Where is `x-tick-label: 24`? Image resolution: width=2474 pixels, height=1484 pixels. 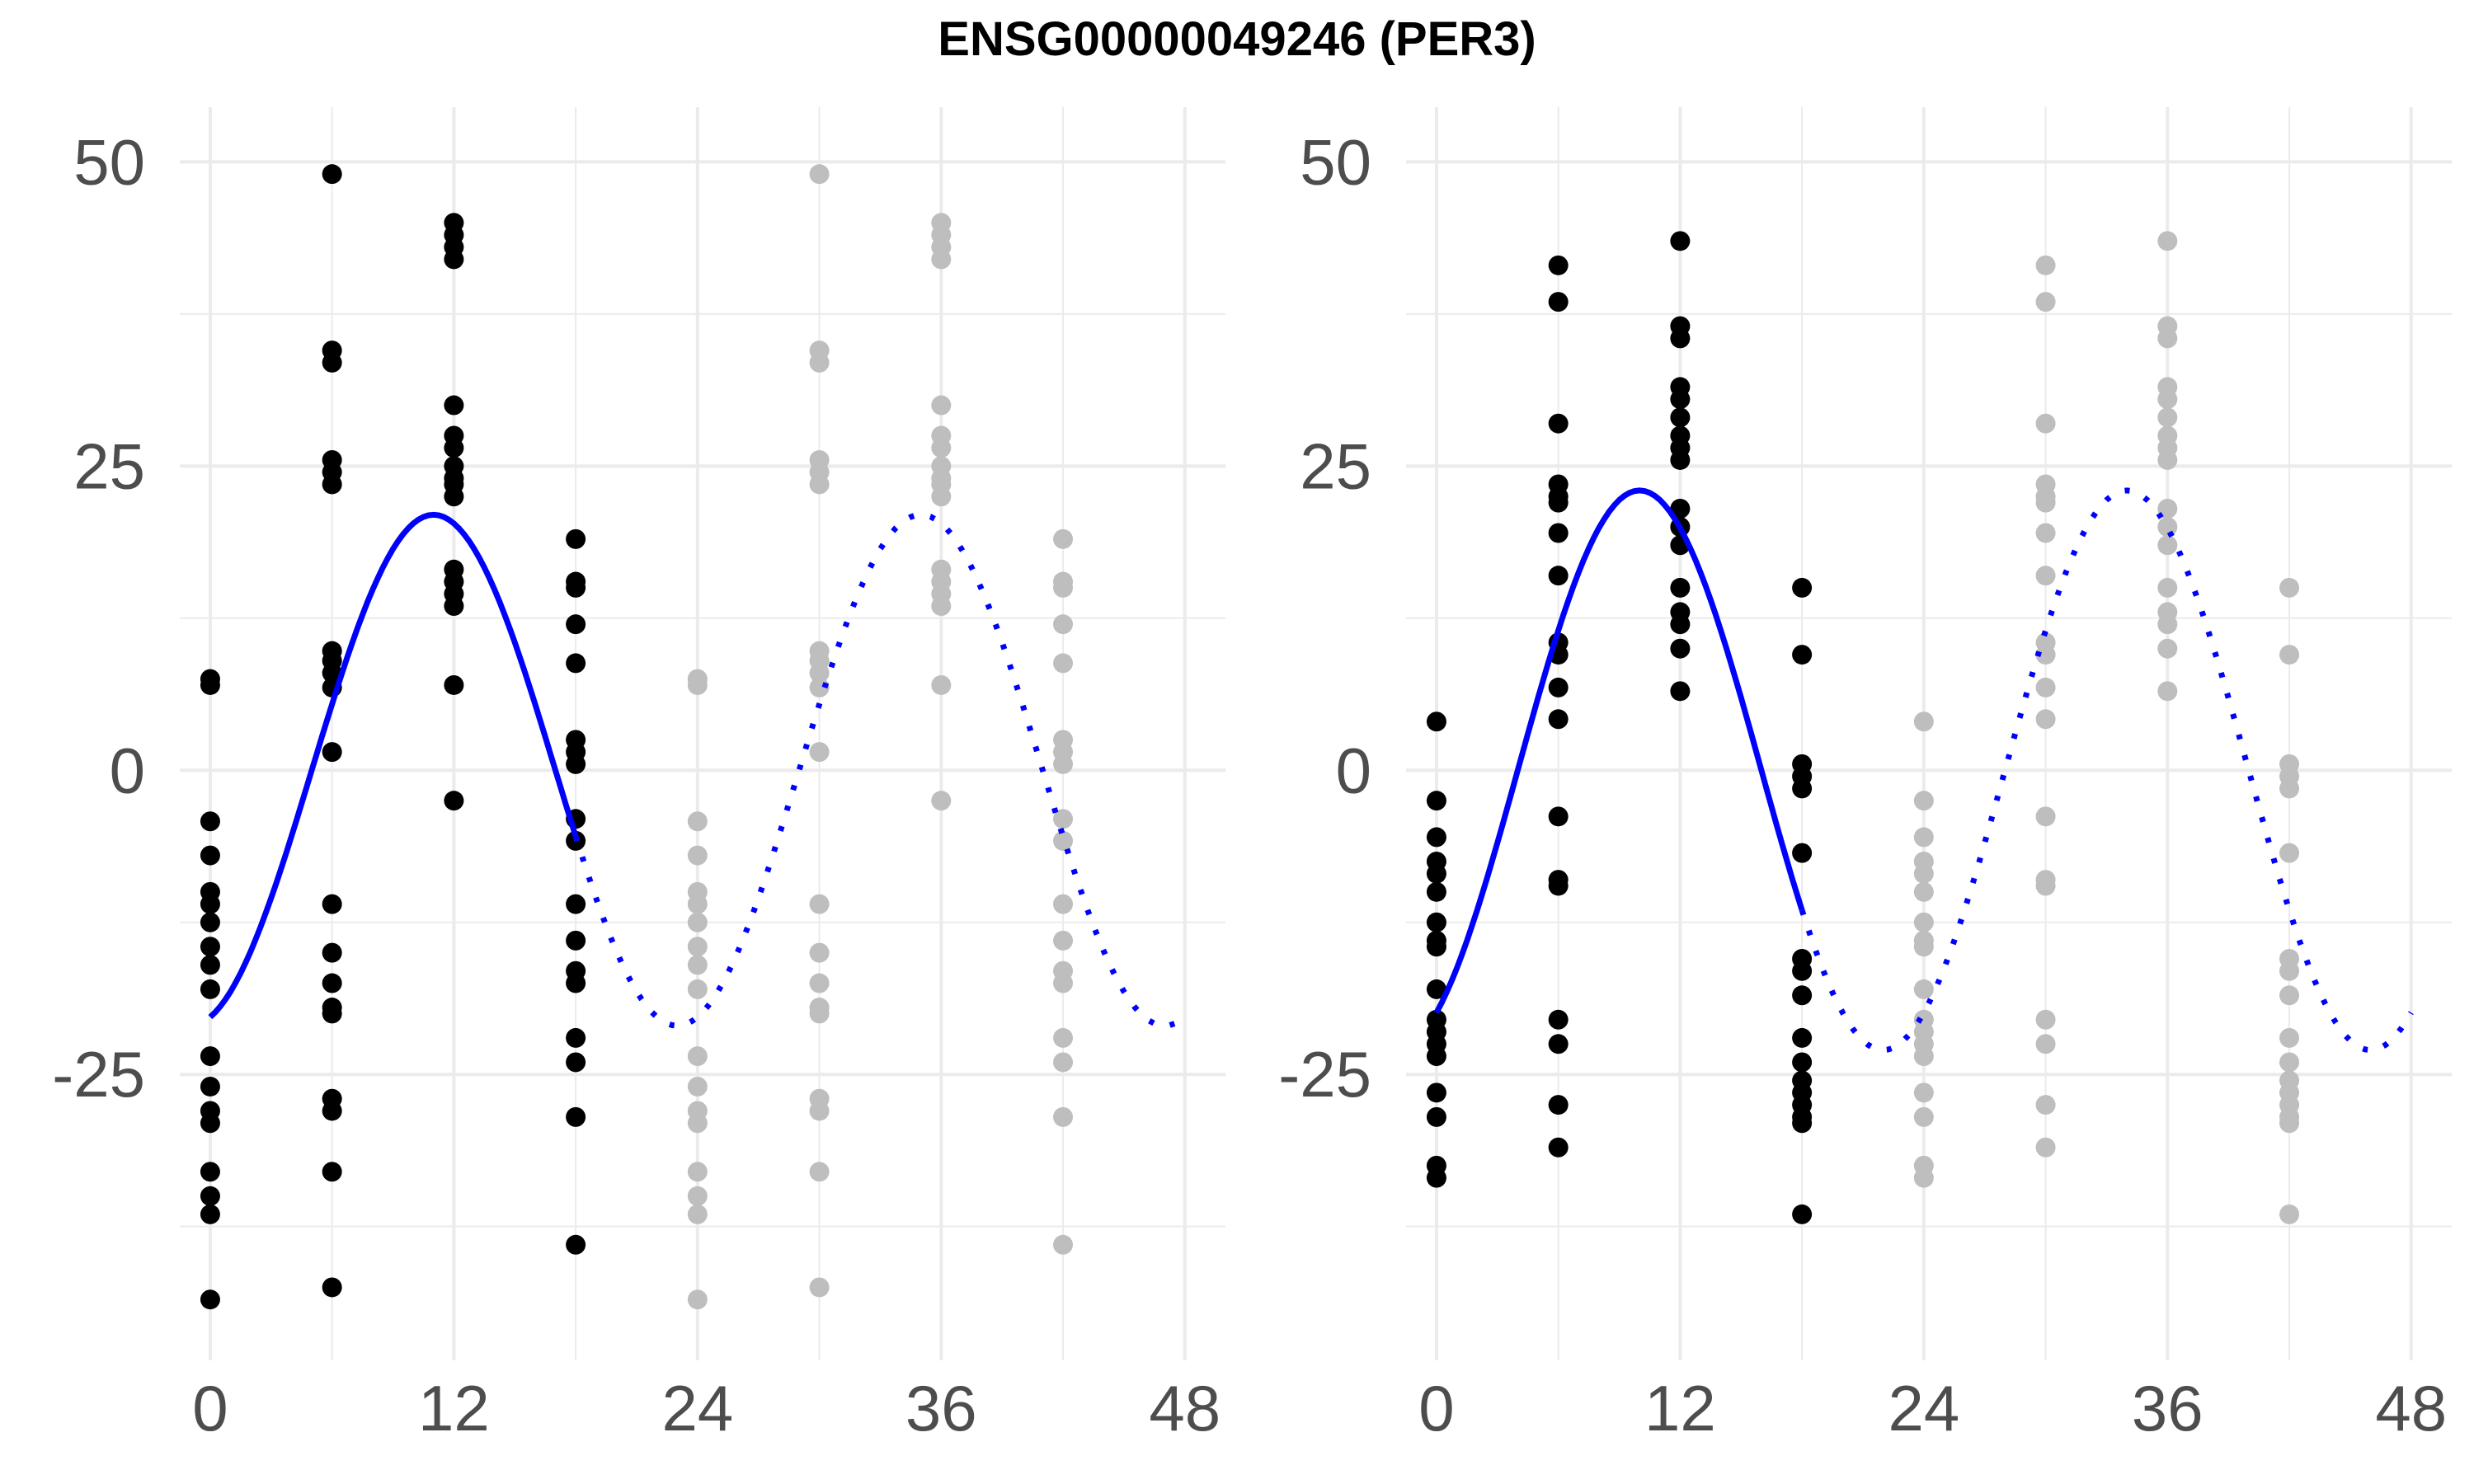
x-tick-label: 24 is located at coordinates (1923, 1408).